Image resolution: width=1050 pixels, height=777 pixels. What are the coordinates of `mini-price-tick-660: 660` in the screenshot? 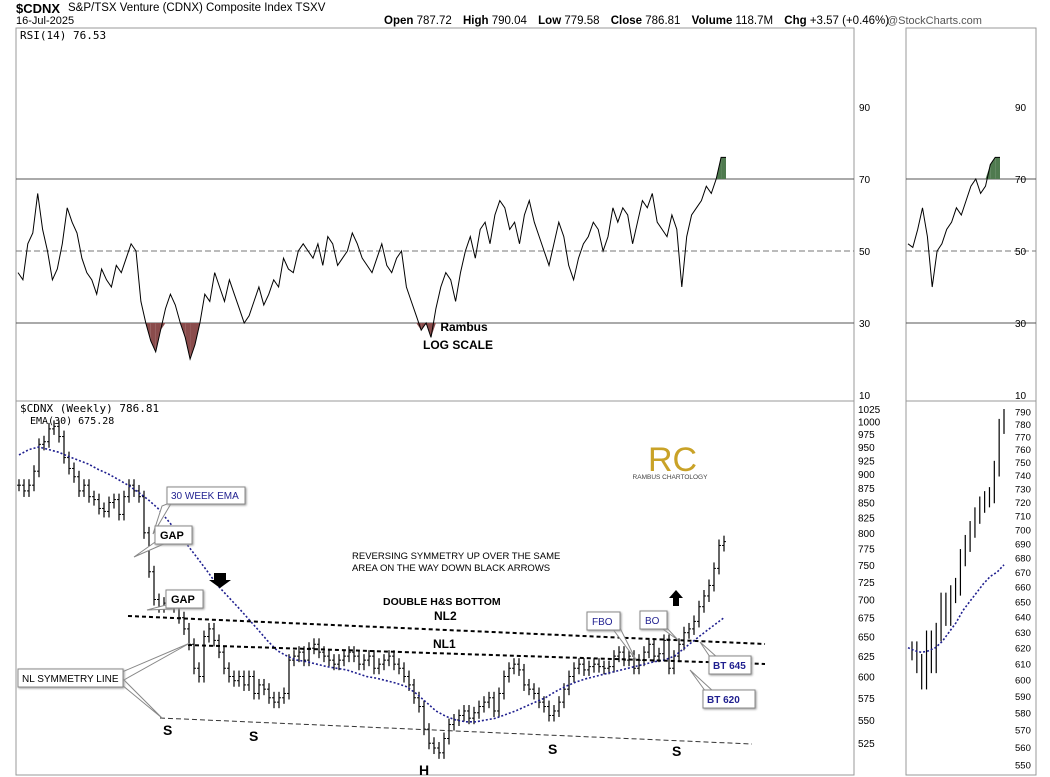 It's located at (1023, 588).